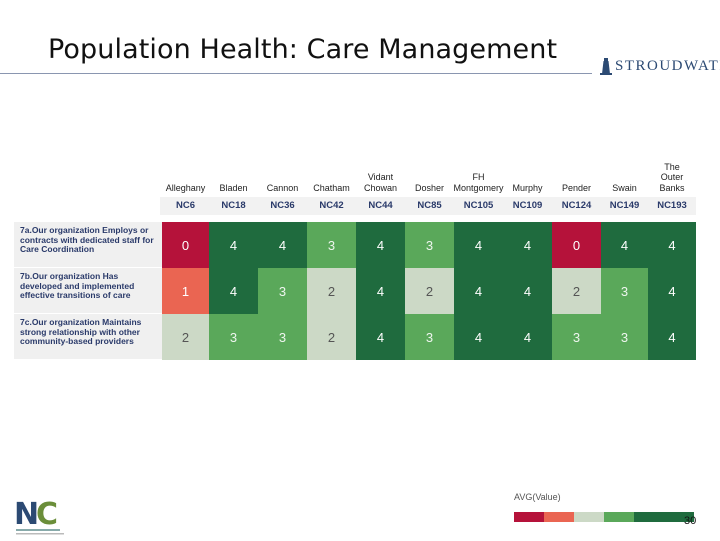  I want to click on code-header-row, so click(428, 206).